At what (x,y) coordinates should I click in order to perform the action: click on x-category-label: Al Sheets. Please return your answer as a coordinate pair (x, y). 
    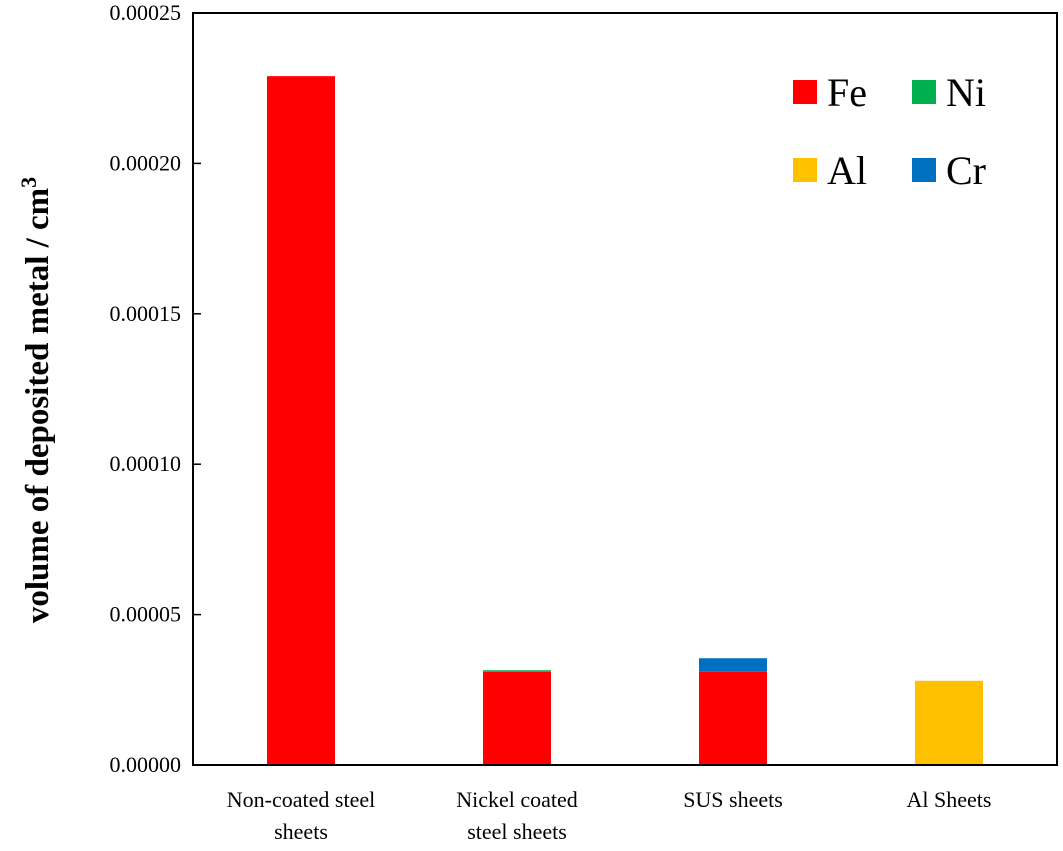
    Looking at the image, I should click on (949, 799).